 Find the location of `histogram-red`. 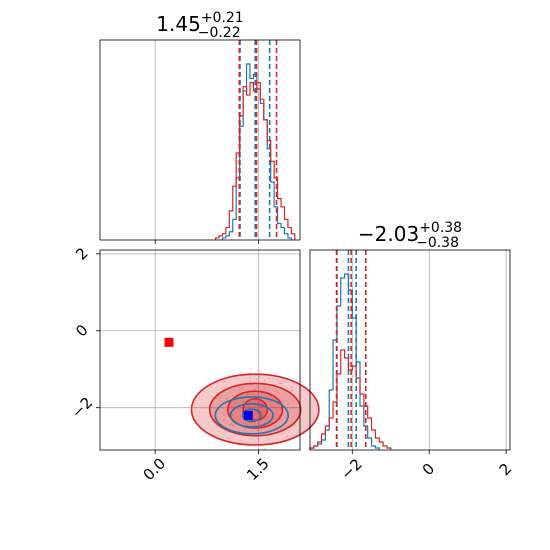

histogram-red is located at coordinates (255, 161).